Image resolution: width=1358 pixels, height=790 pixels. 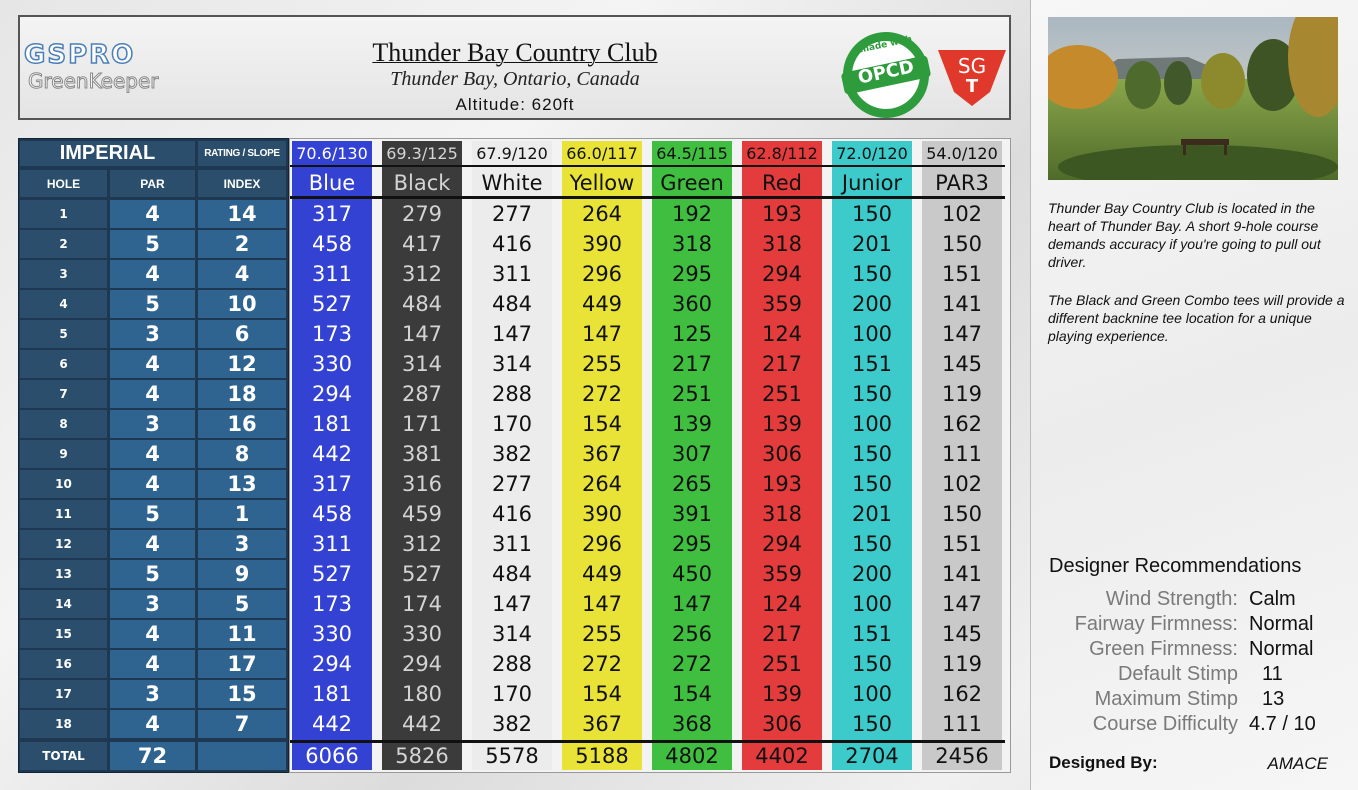 What do you see at coordinates (422, 304) in the screenshot?
I see `yardage: 484` at bounding box center [422, 304].